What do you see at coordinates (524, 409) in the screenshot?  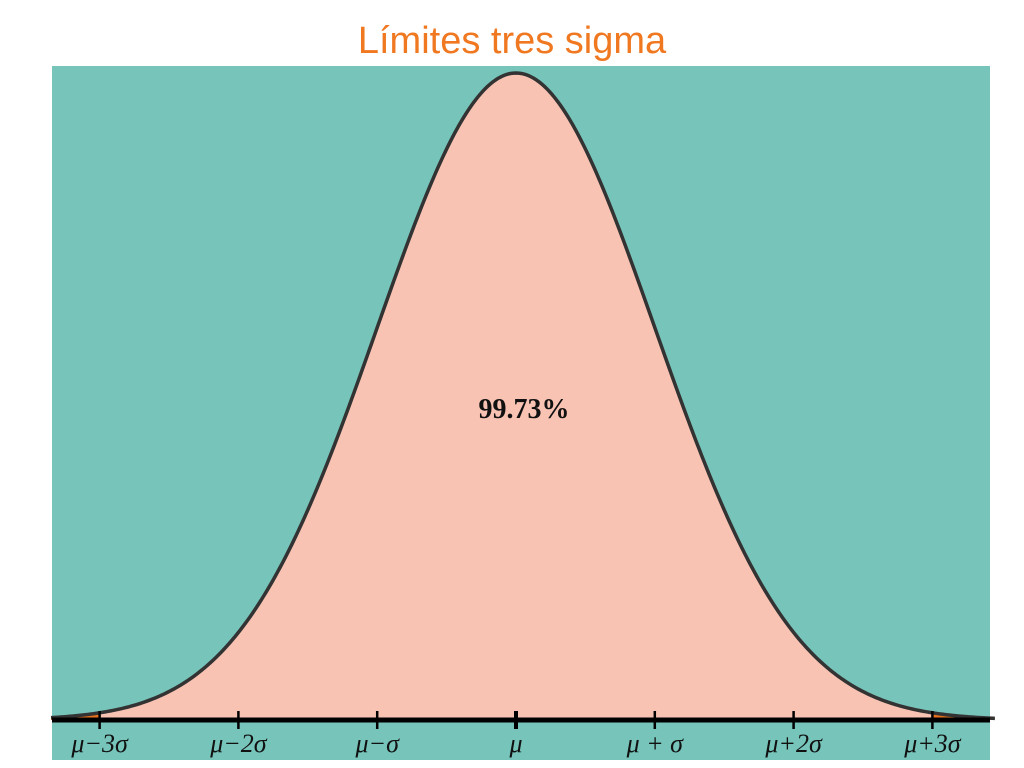 I see `center-percentage-label: 99.73%` at bounding box center [524, 409].